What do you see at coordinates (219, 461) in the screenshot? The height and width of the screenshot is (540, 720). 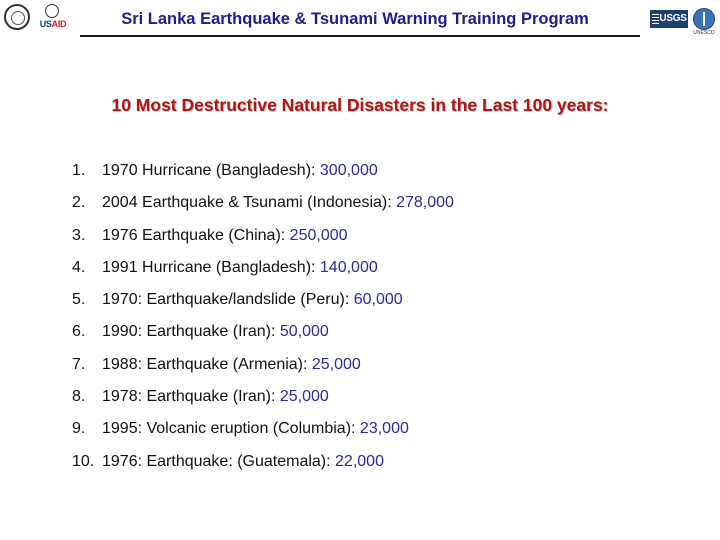 I see `item-event: 1976: Earthquake: (Guatemala):` at bounding box center [219, 461].